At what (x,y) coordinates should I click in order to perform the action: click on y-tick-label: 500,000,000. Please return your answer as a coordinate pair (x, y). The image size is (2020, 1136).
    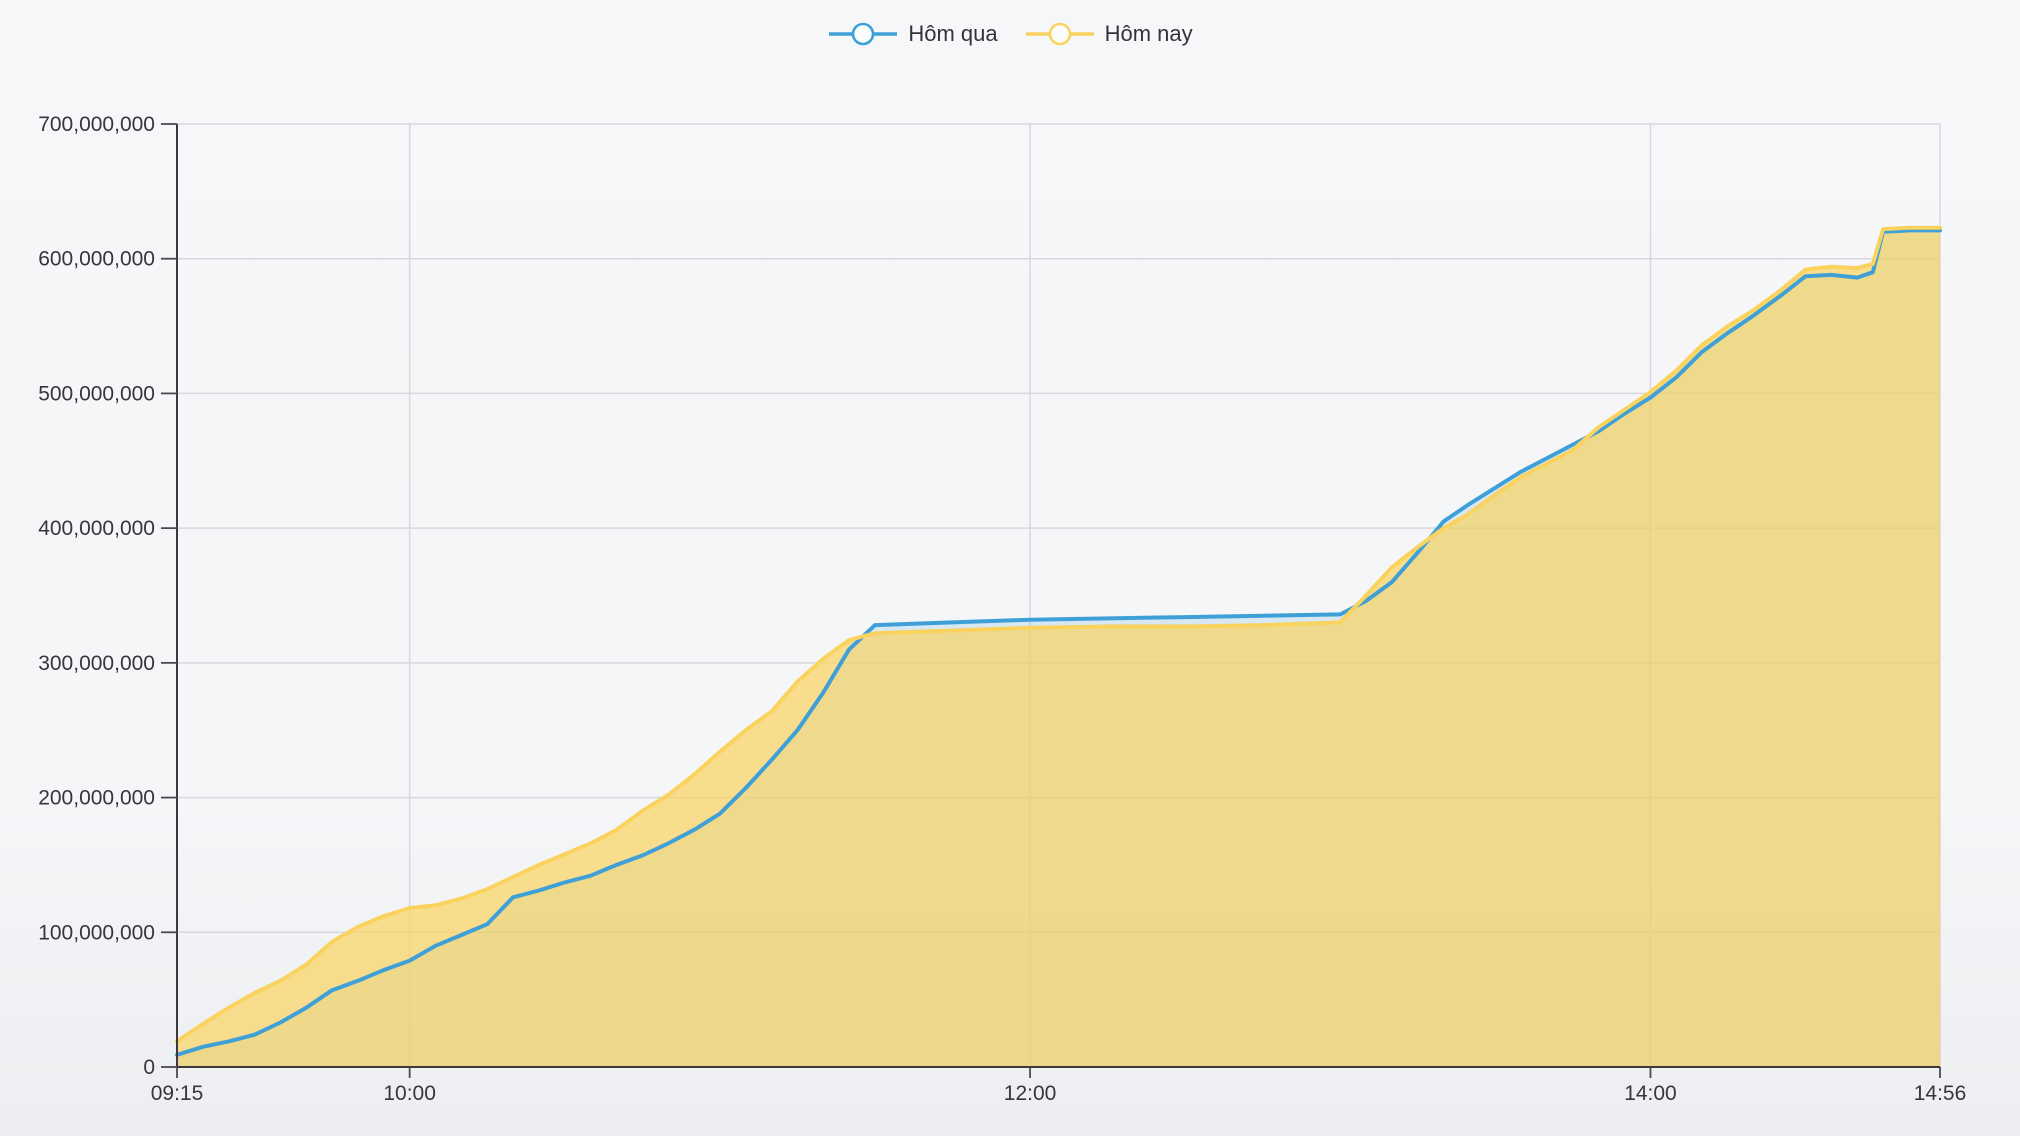
    Looking at the image, I should click on (96, 393).